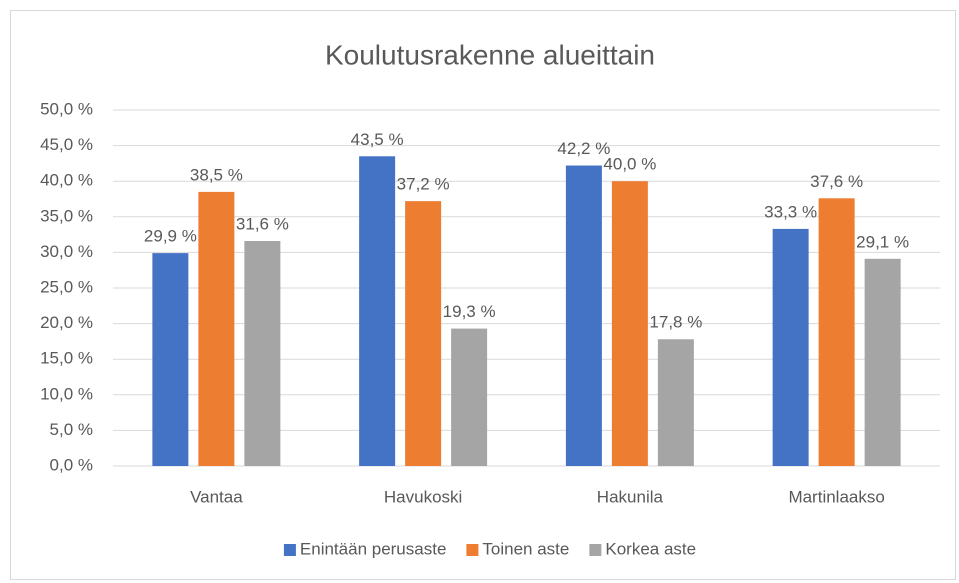 This screenshot has width=959, height=583. Describe the element at coordinates (71, 464) in the screenshot. I see `y-tick-label: 0,0 %` at that location.